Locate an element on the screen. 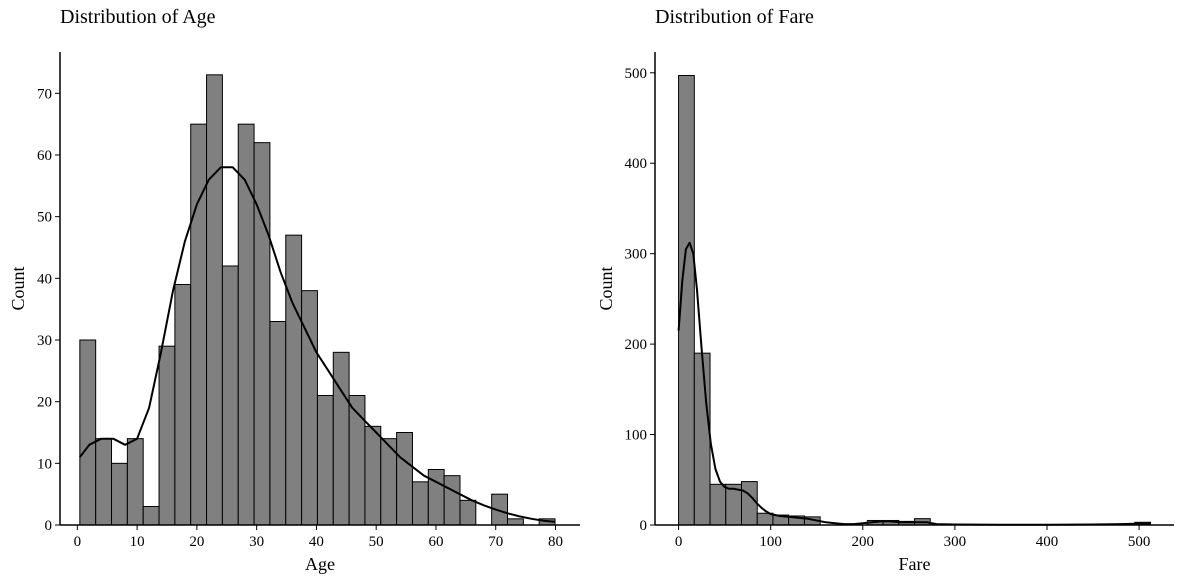 The height and width of the screenshot is (584, 1184). x-tick-label: 300 is located at coordinates (955, 542).